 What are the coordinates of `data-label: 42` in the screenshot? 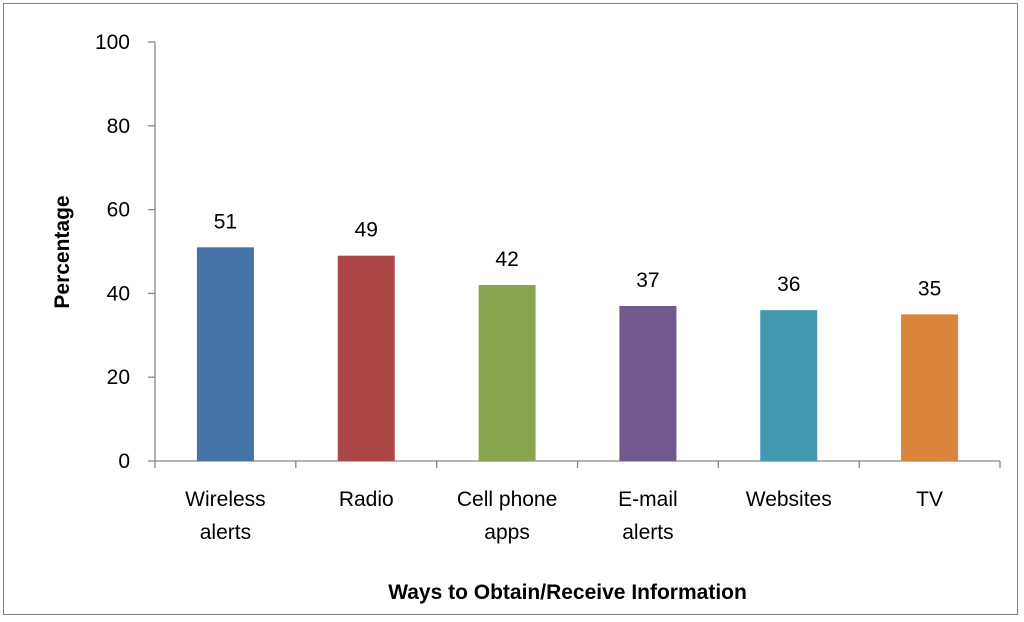 It's located at (506, 259).